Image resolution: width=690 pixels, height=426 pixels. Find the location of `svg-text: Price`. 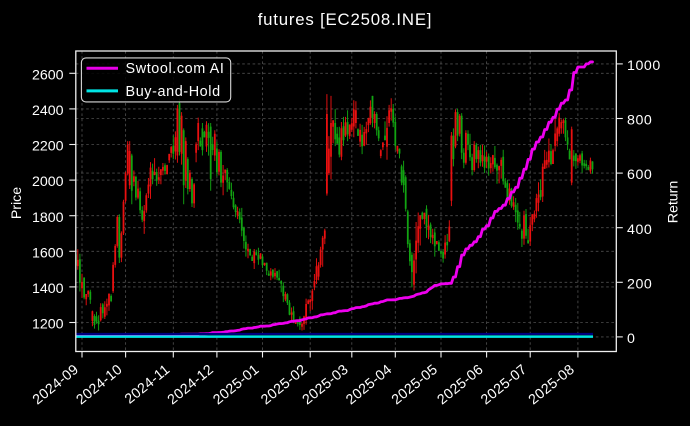

svg-text: Price is located at coordinates (17, 203).